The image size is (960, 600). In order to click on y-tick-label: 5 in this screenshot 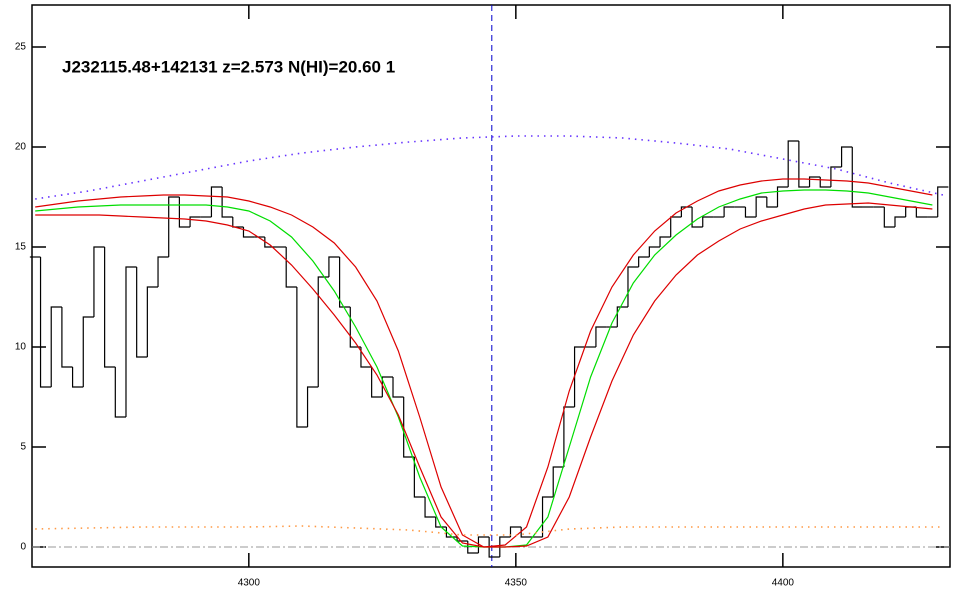, I will do `click(23, 447)`.